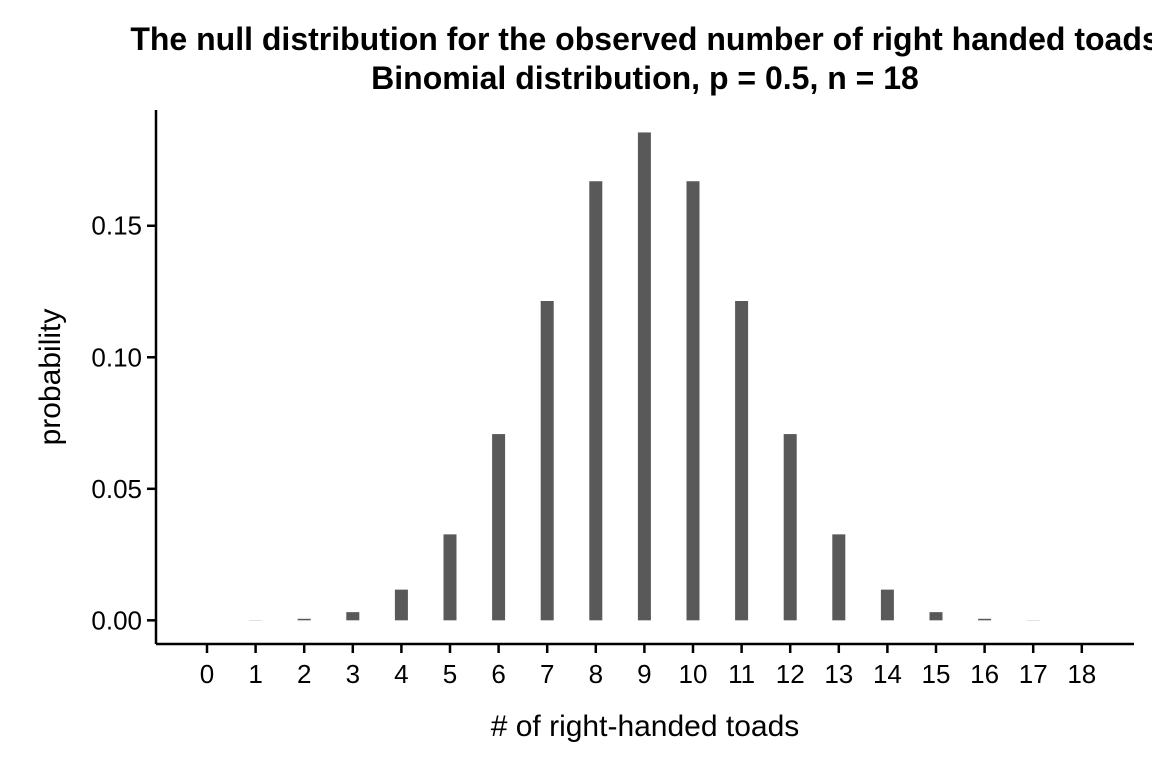 This screenshot has width=1152, height=768. Describe the element at coordinates (255, 674) in the screenshot. I see `x-tick-label-1: 1` at that location.